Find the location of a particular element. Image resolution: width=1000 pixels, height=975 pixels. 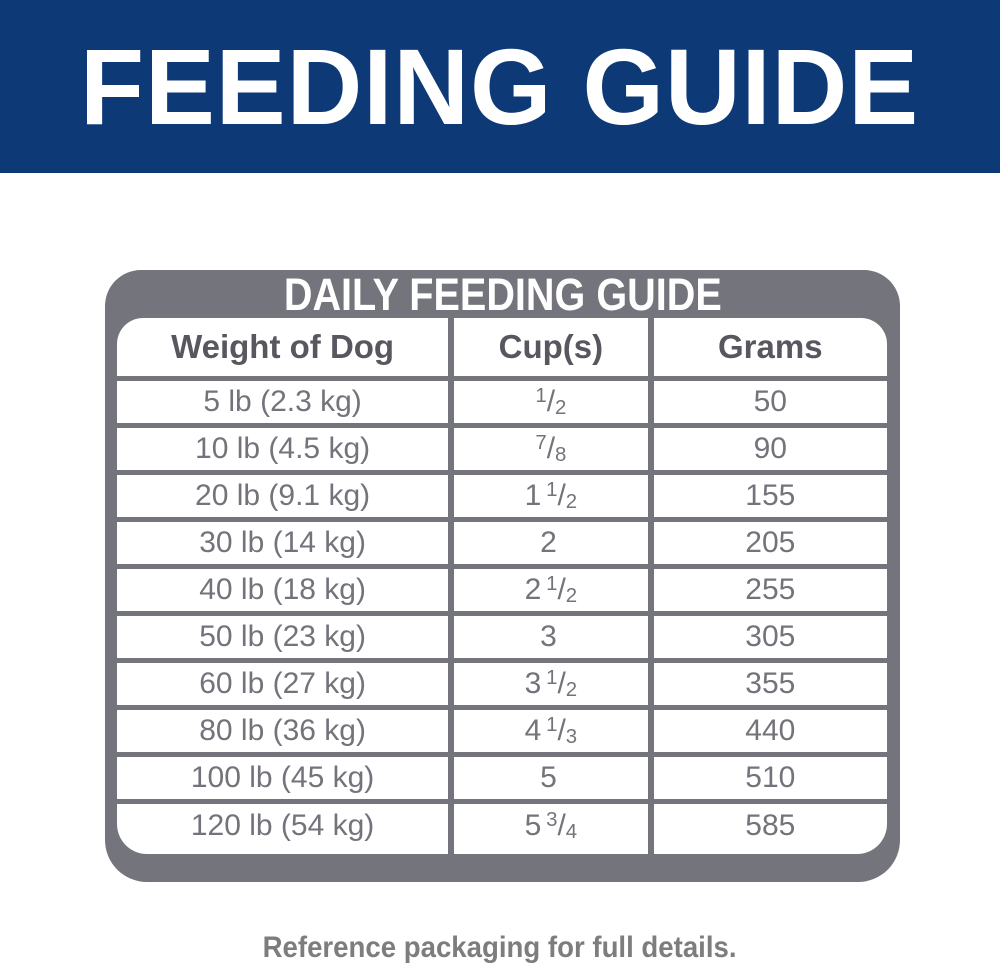

table-row: 50 lb (23 kg) 3/ 305 is located at coordinates (502, 635).